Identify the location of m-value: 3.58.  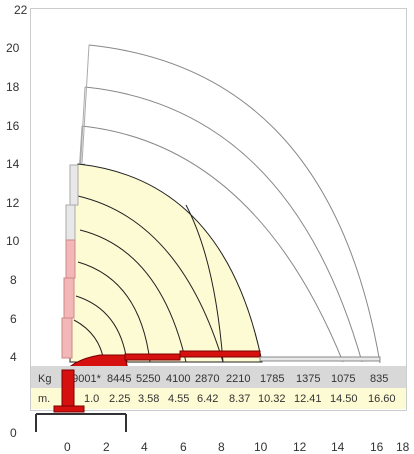
(148, 399).